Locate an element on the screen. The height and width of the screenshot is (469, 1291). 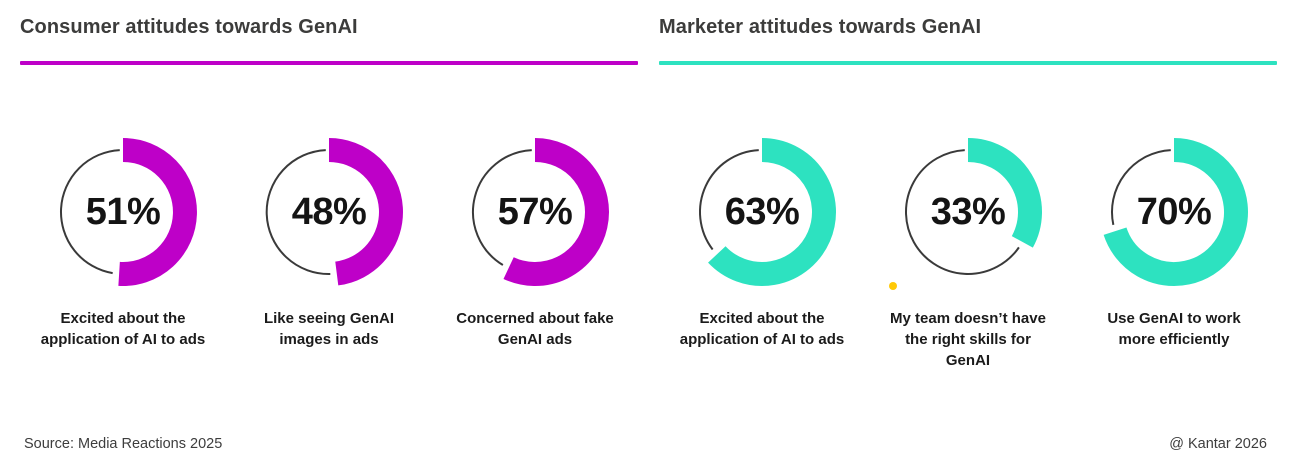
gauge-value: 51% is located at coordinates (123, 211).